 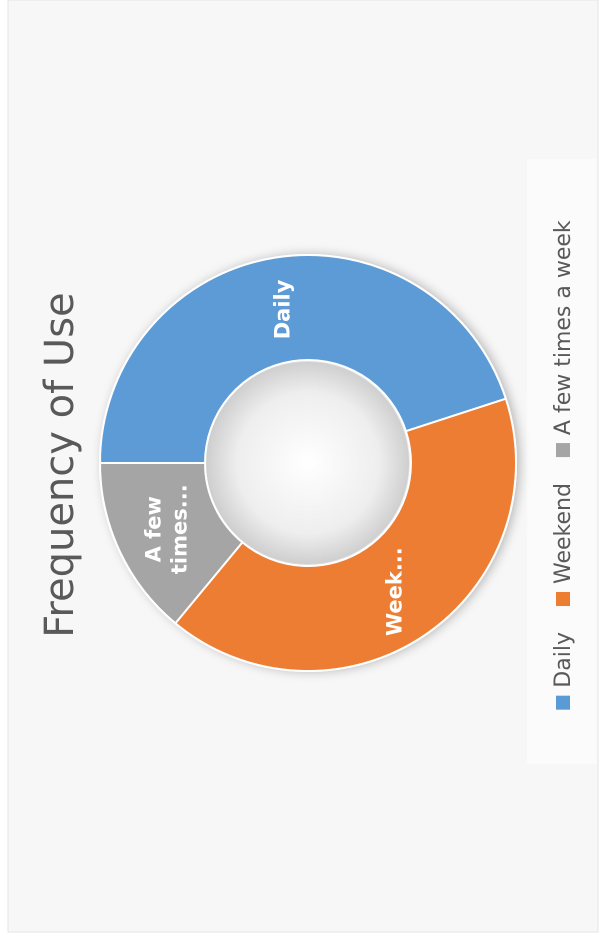 What do you see at coordinates (60, 464) in the screenshot?
I see `chart-title: Frequency of Use` at bounding box center [60, 464].